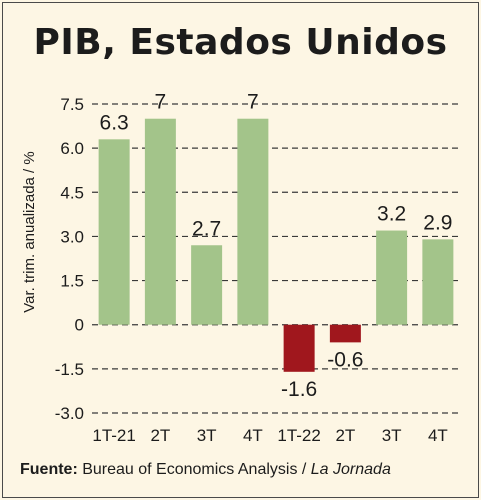 This screenshot has width=481, height=500. Describe the element at coordinates (72, 192) in the screenshot. I see `y-tick-label: 4.5` at that location.